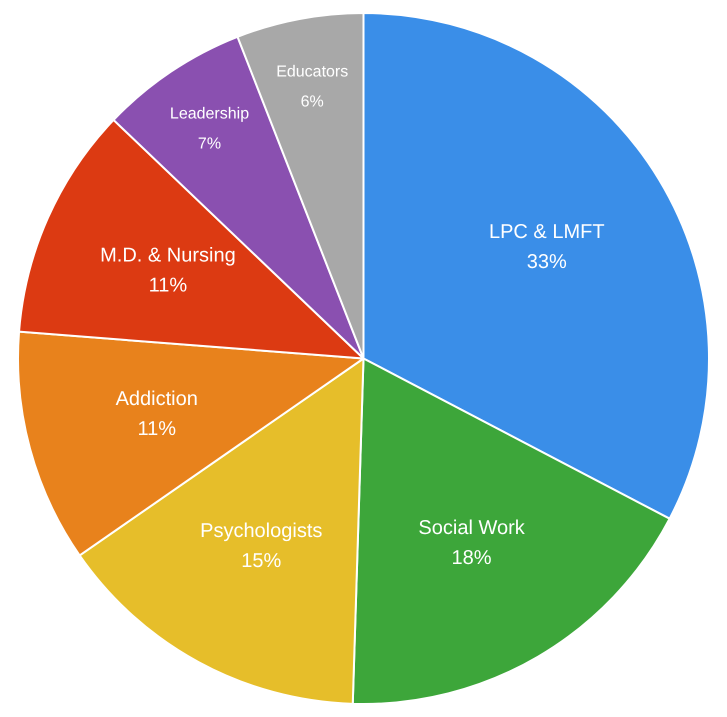 The height and width of the screenshot is (717, 727). I want to click on data-label: 18%, so click(472, 557).